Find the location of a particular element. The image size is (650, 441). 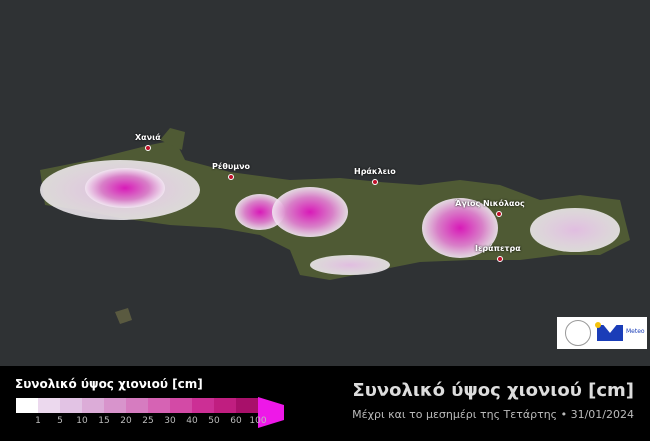

legend-tick: 1 is located at coordinates (38, 421).